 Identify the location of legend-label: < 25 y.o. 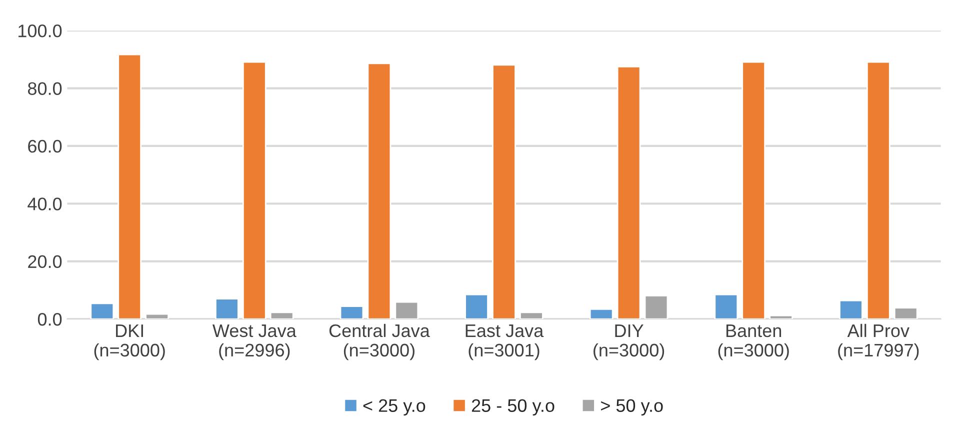
(394, 407).